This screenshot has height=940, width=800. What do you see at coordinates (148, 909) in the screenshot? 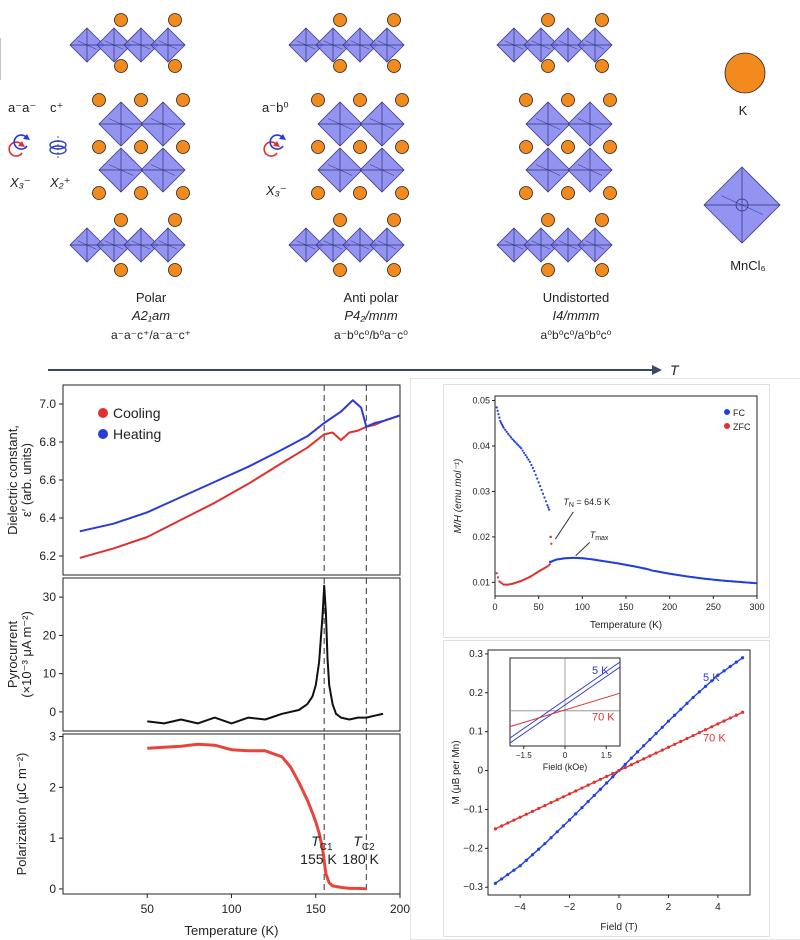
I see `x-tick-label: 50` at bounding box center [148, 909].